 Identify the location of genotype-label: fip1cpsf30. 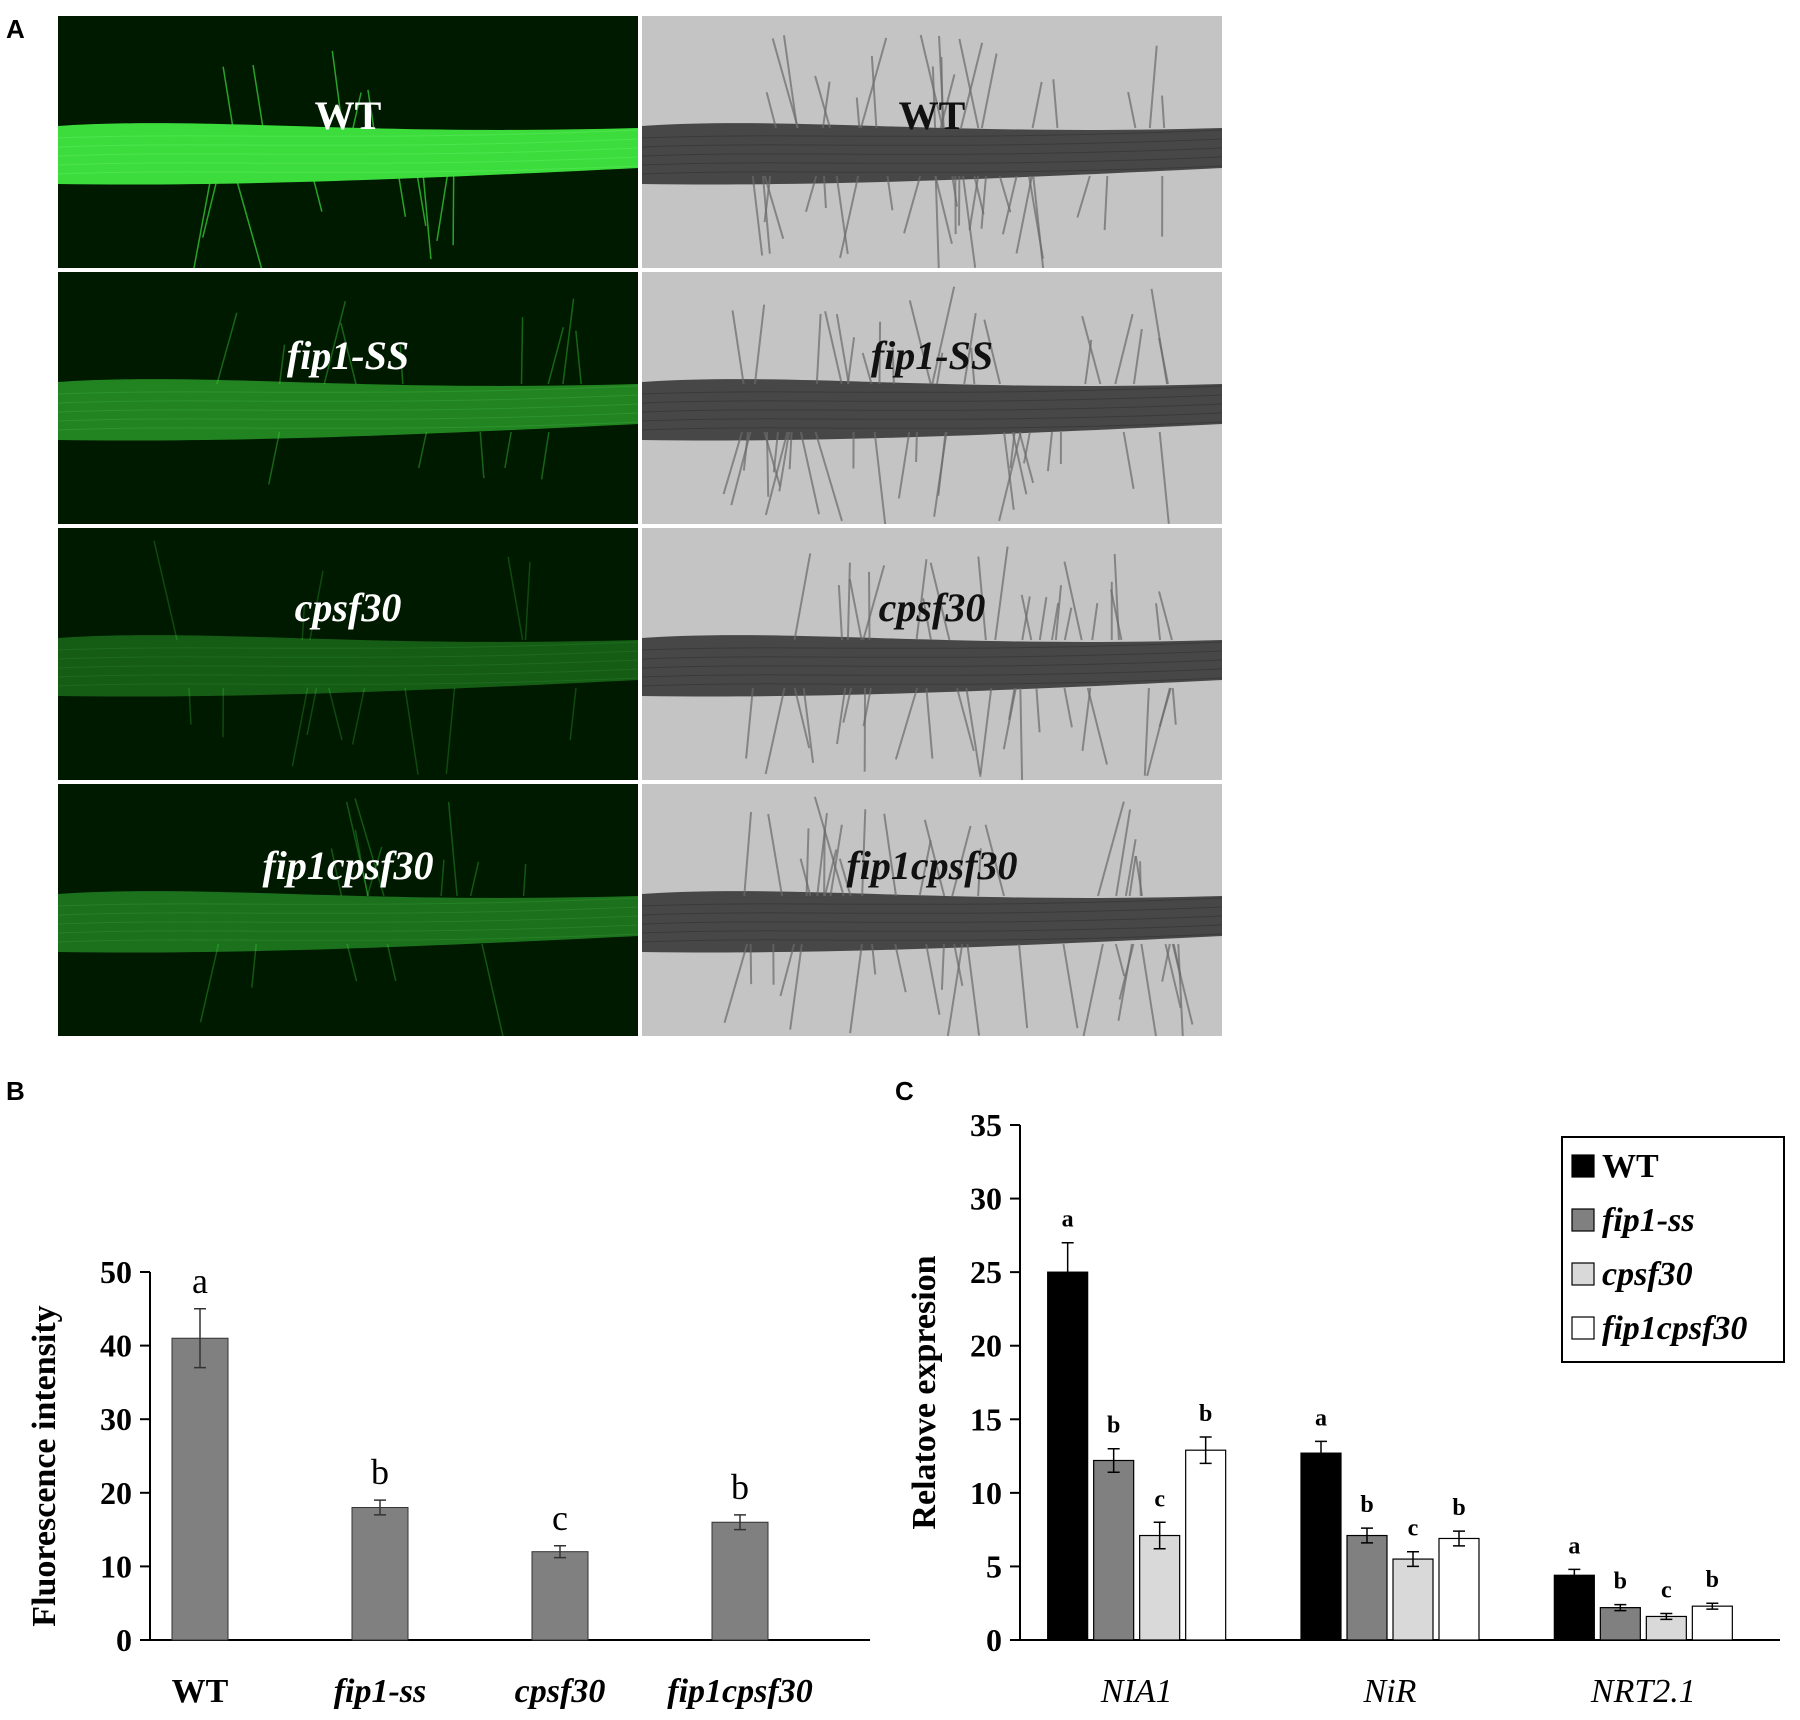
(348, 865).